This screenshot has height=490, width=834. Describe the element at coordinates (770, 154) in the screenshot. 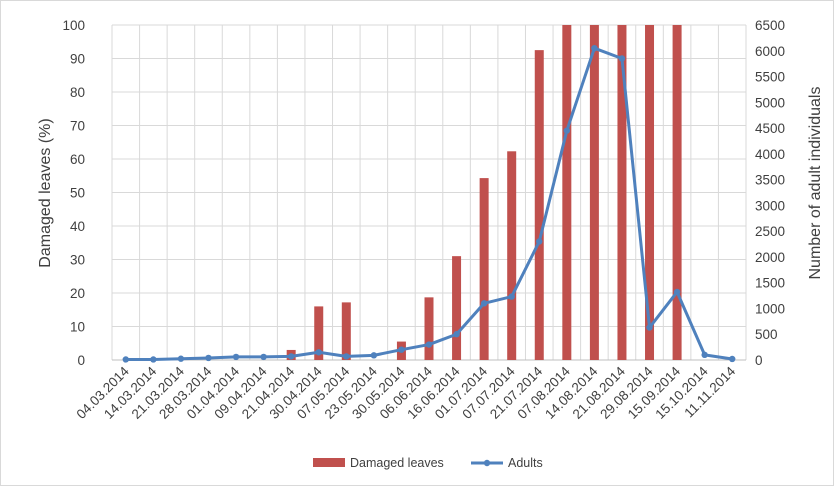

I see `right-tick-label: 4000` at that location.